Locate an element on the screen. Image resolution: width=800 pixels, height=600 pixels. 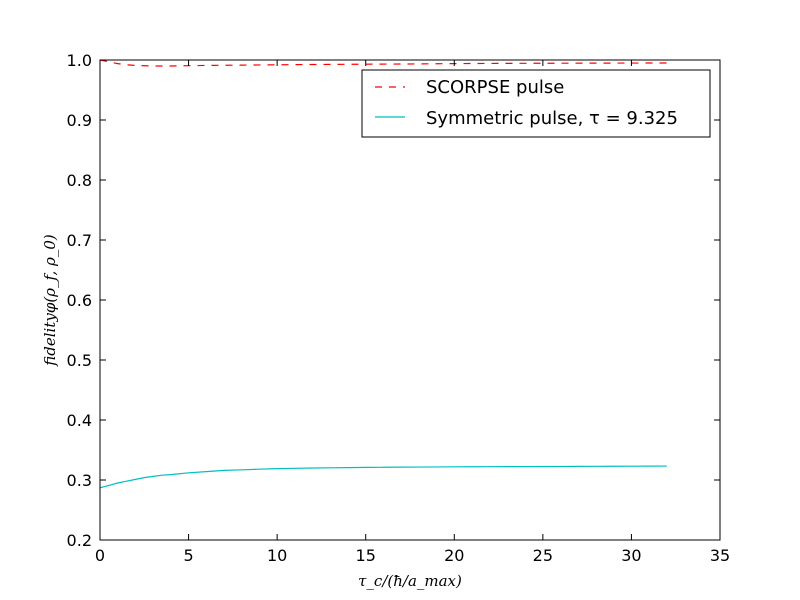
legend-label-symmetric: Symmetric pulse, τ = 9.325 is located at coordinates (552, 118).